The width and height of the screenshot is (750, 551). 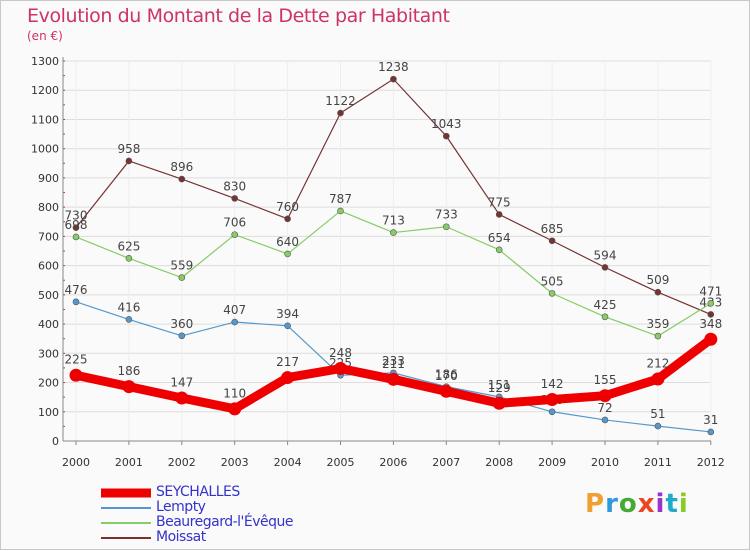 What do you see at coordinates (657, 280) in the screenshot?
I see `data-label-moissat: 509` at bounding box center [657, 280].